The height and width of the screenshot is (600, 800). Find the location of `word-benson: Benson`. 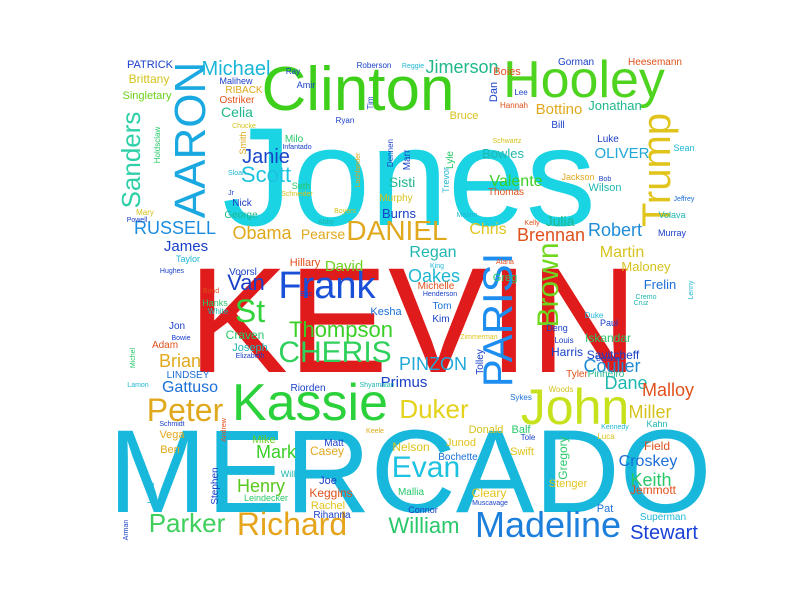

word-benson: Benson is located at coordinates (608, 359).